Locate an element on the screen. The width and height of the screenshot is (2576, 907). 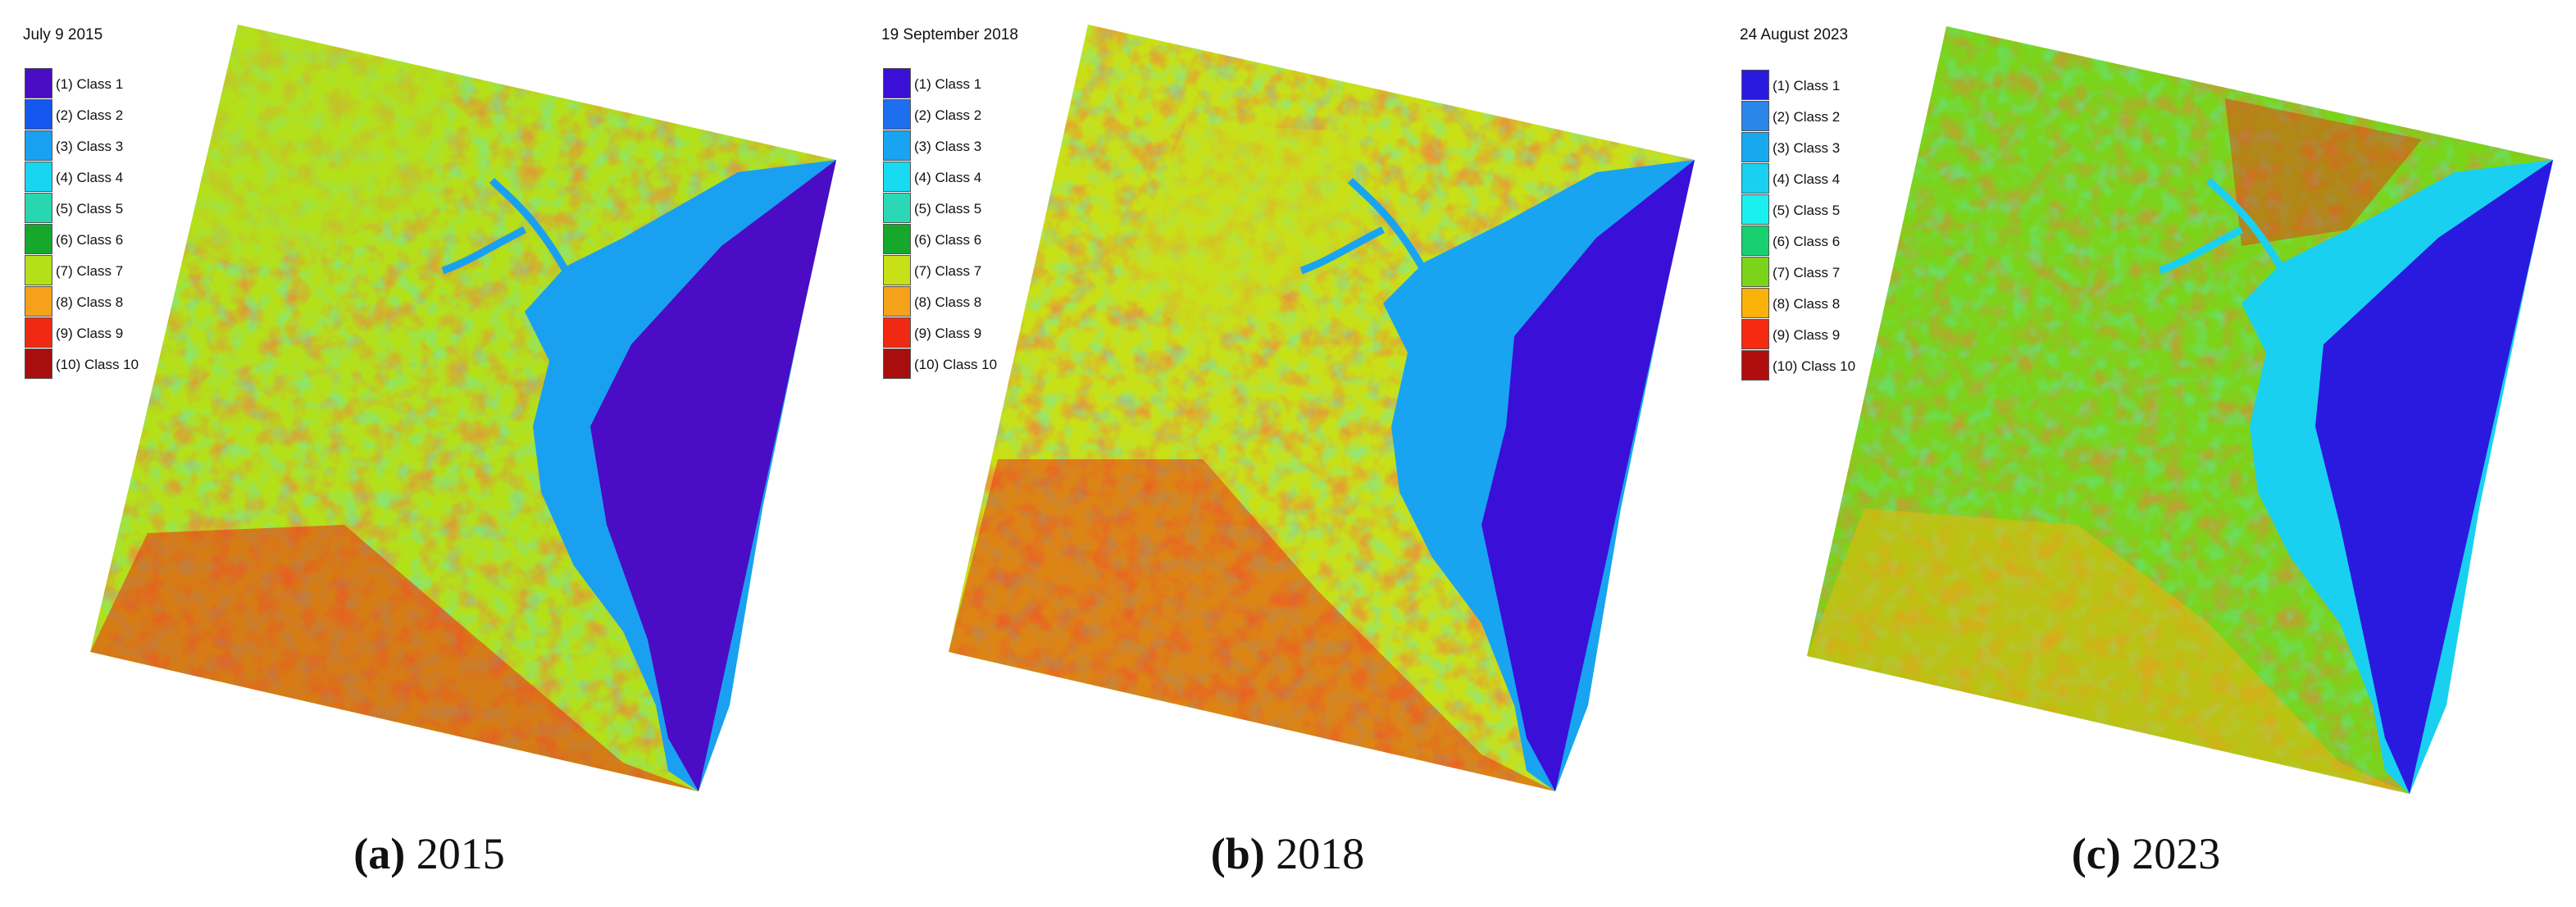
caption-year: 2015 is located at coordinates (455, 854).